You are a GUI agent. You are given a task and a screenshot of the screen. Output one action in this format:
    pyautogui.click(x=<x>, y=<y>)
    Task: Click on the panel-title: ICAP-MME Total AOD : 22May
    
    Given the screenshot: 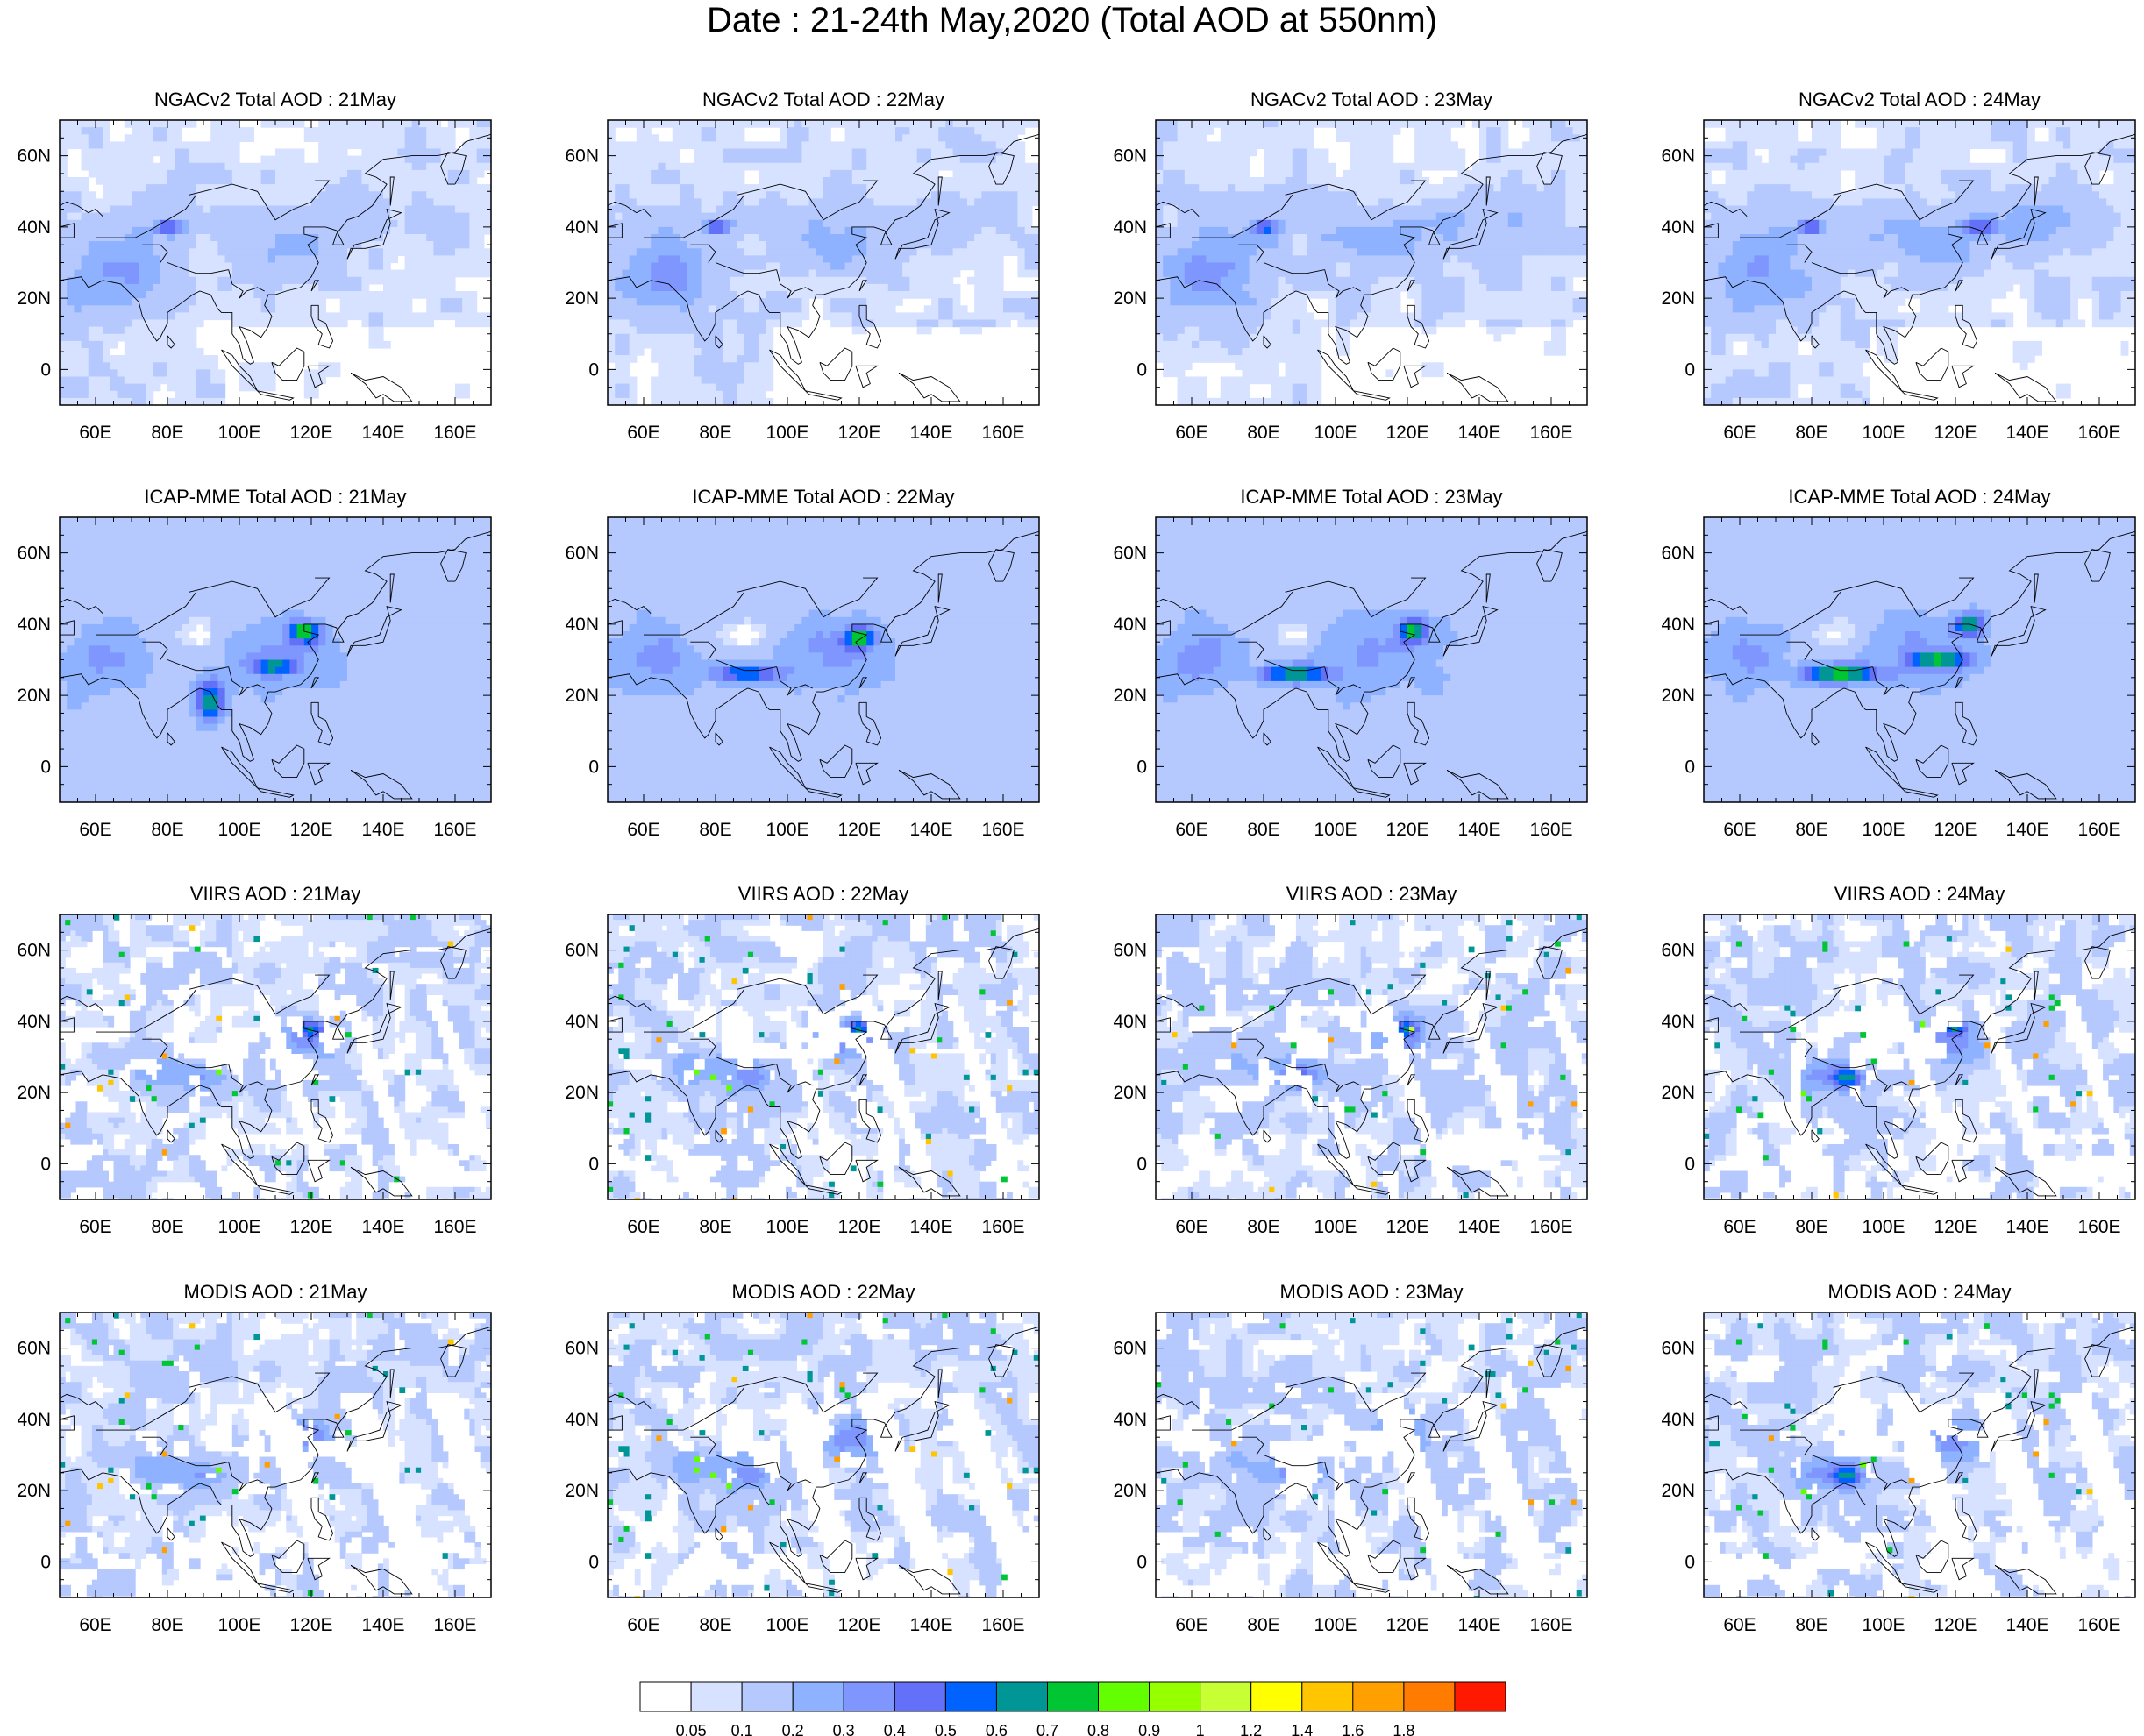 What is the action you would take?
    pyautogui.click(x=823, y=497)
    